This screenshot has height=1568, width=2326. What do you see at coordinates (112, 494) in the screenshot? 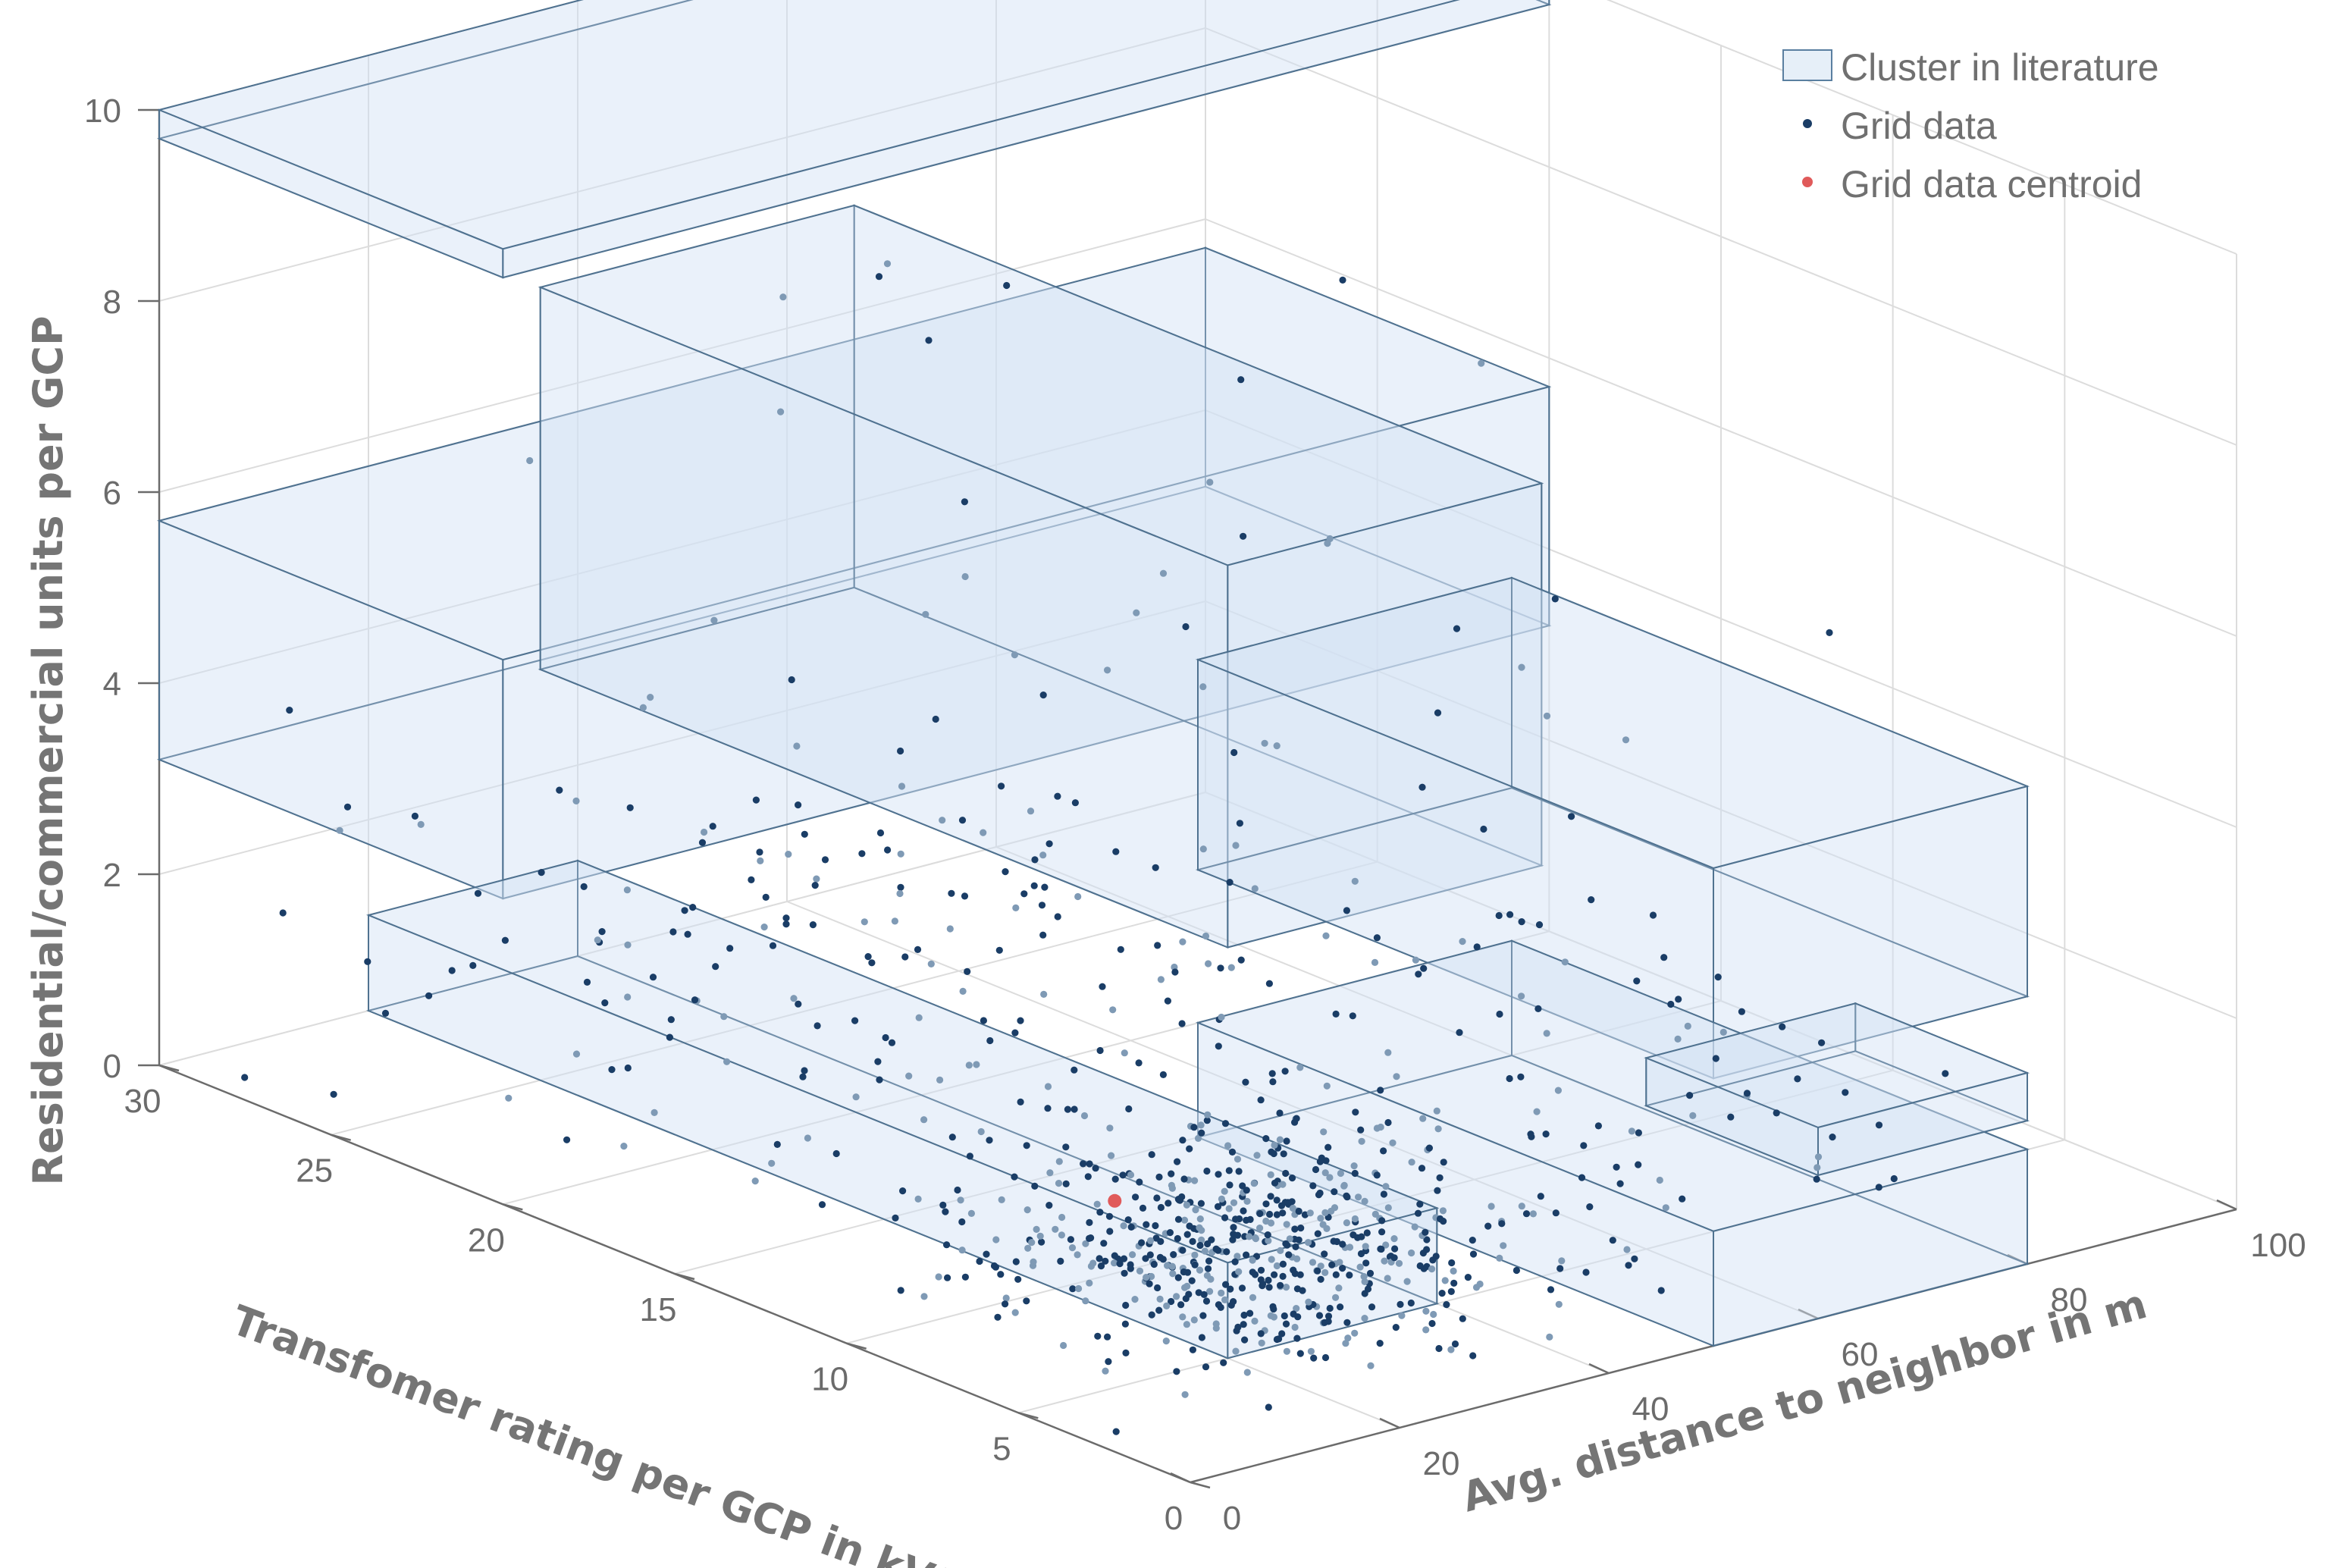
I see `z-tick-label: 6` at bounding box center [112, 494].